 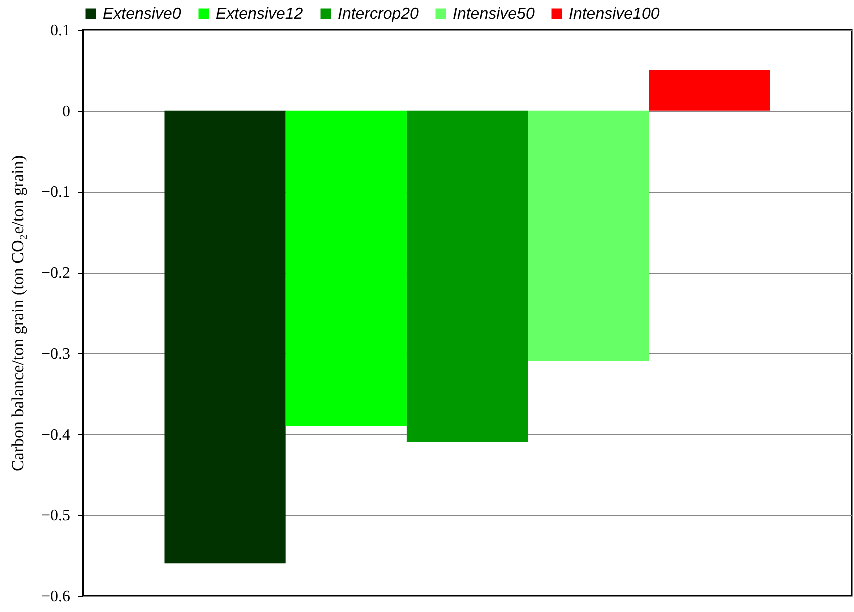 I want to click on y-tick-label: −0.5, so click(x=55, y=516).